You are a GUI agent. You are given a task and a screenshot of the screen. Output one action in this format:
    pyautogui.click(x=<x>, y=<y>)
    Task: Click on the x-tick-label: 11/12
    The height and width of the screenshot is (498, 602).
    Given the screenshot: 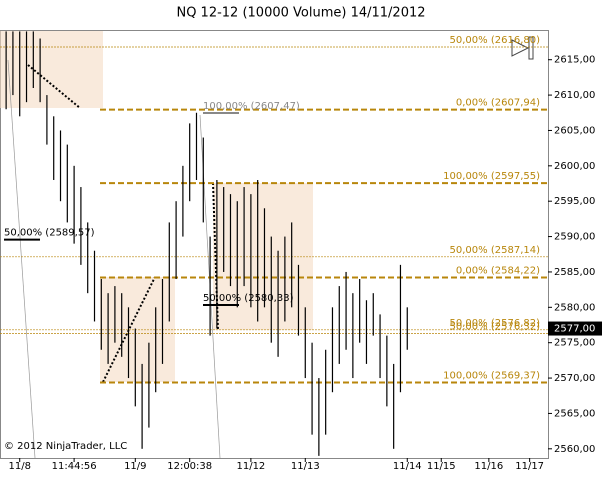 What is the action you would take?
    pyautogui.click(x=250, y=466)
    